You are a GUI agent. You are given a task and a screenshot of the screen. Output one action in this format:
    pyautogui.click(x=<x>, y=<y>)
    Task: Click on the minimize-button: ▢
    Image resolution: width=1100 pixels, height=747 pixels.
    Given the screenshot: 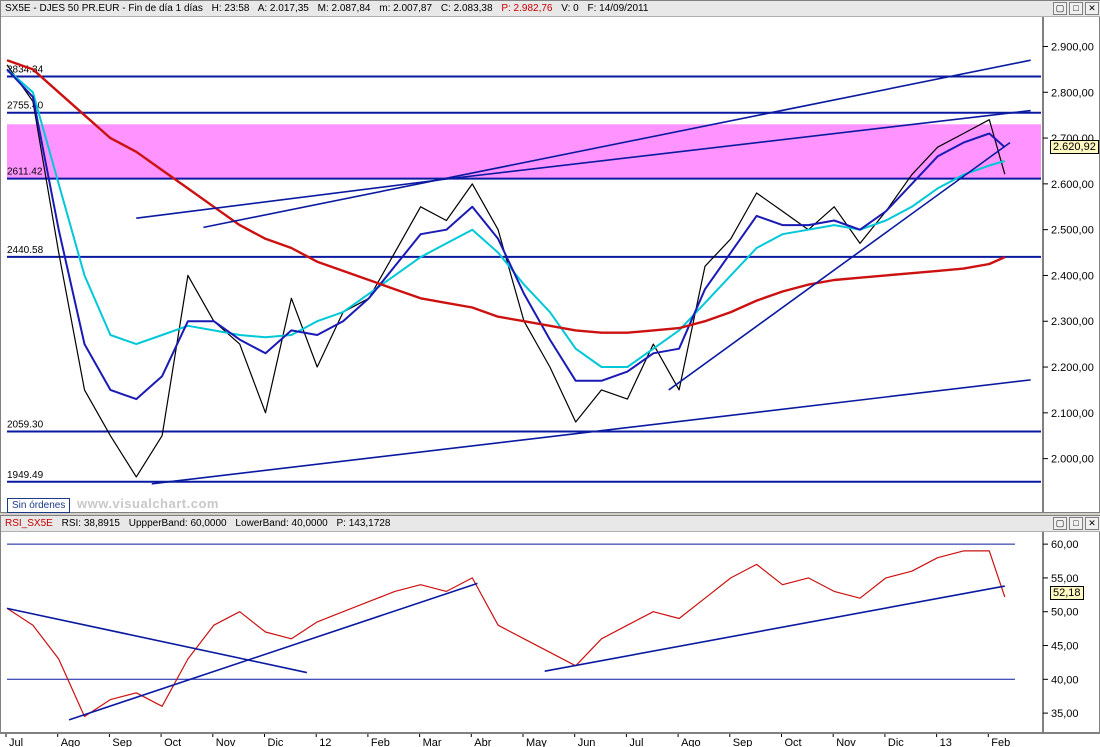 What is the action you would take?
    pyautogui.click(x=1060, y=8)
    